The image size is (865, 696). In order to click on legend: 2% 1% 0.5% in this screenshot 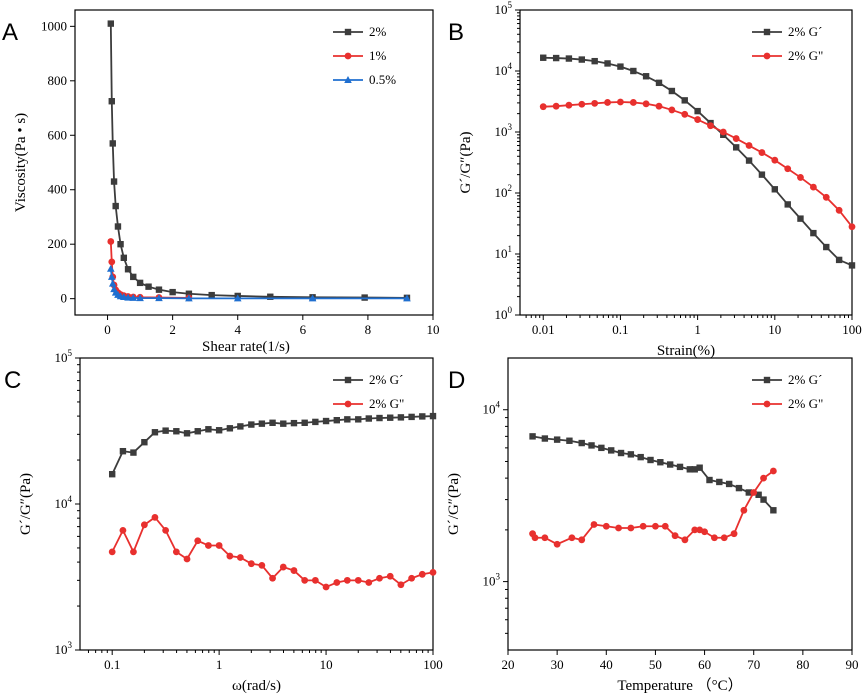, I will do `click(364, 55)`.